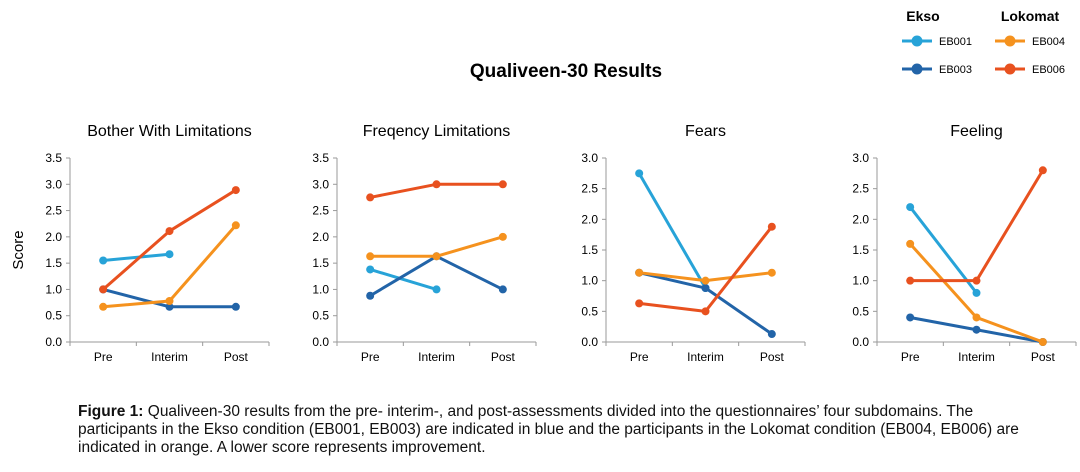  Describe the element at coordinates (1048, 42) in the screenshot. I see `legend-entry-label: EB004` at that location.